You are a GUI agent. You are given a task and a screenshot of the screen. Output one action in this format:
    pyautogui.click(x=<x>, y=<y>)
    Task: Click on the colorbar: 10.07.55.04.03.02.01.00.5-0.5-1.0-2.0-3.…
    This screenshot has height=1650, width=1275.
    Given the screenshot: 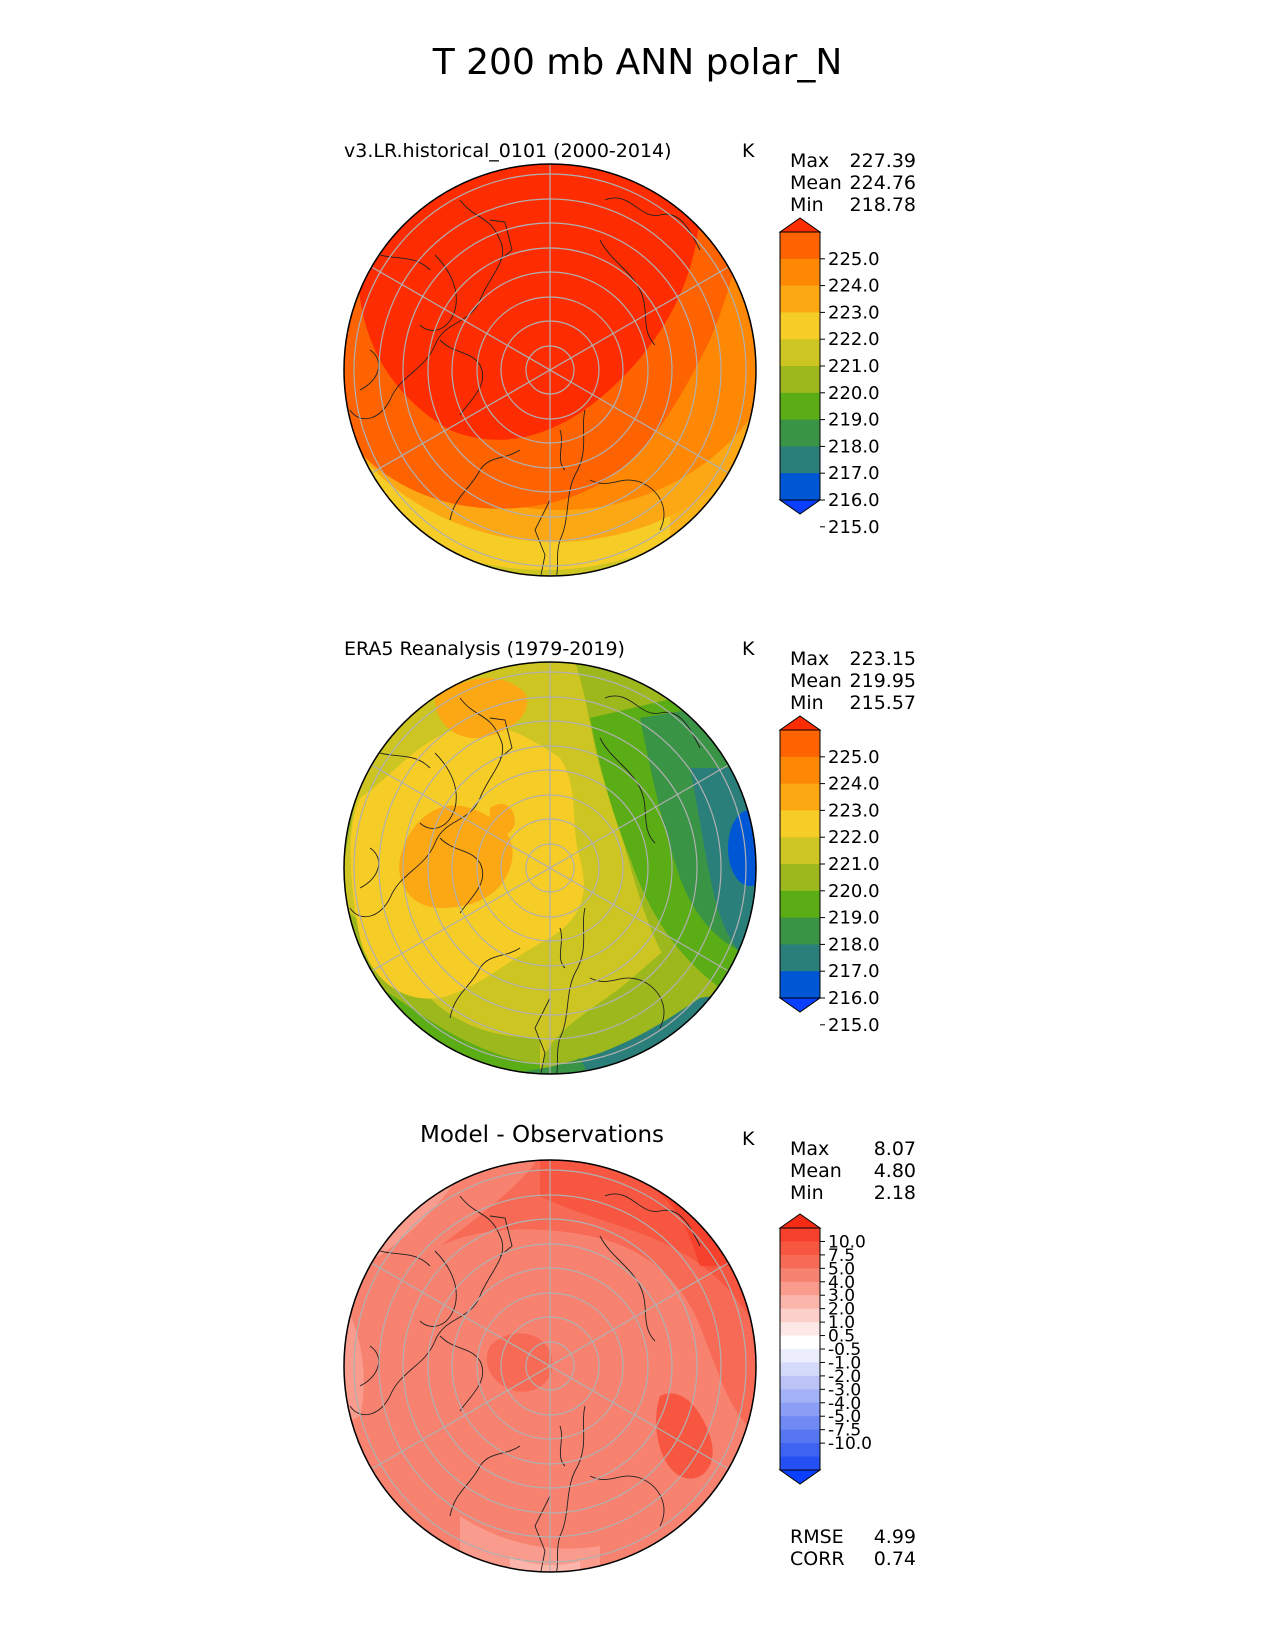 What is the action you would take?
    pyautogui.click(x=825, y=1349)
    